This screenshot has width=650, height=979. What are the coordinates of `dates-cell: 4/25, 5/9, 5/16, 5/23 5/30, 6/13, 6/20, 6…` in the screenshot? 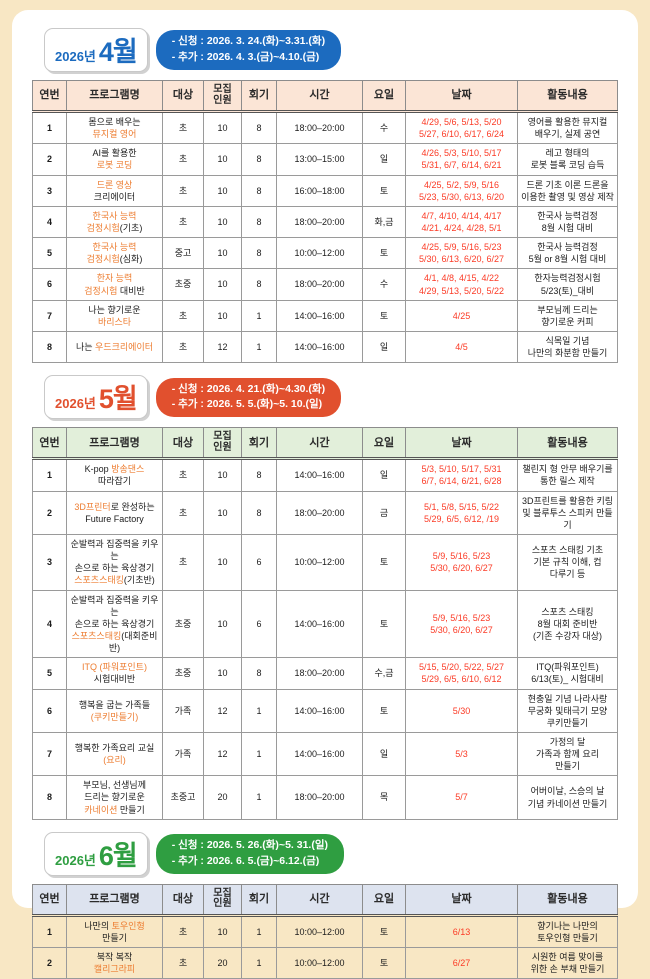 It's located at (461, 253).